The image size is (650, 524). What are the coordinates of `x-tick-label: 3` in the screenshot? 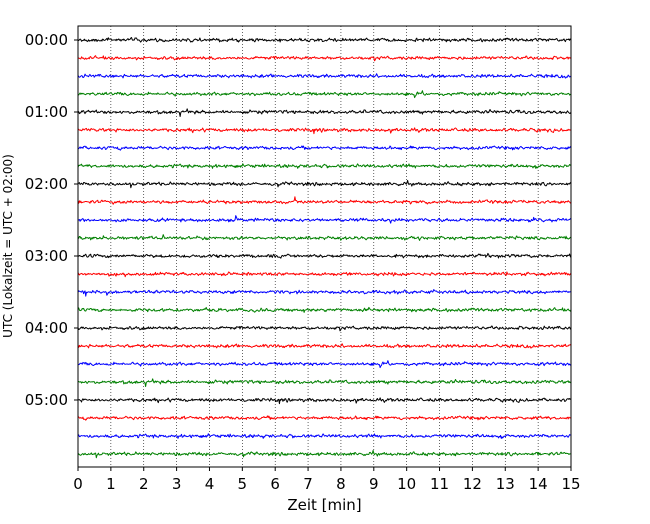 It's located at (177, 484).